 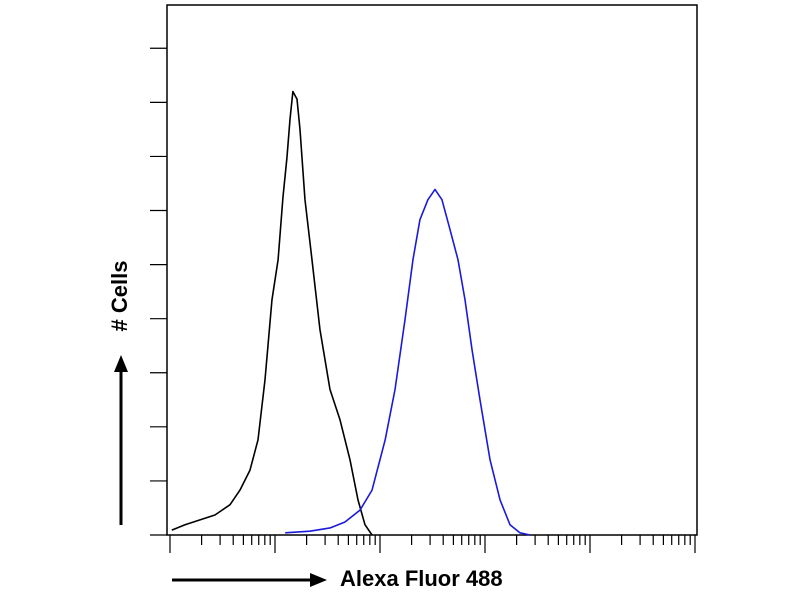 I want to click on y-arrow-head, so click(x=121, y=363).